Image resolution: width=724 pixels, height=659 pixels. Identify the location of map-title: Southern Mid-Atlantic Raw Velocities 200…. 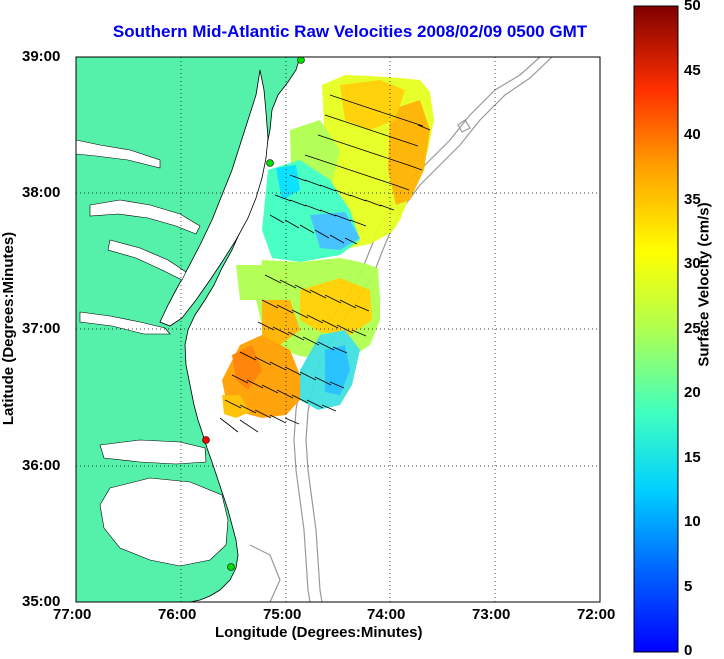
(350, 31).